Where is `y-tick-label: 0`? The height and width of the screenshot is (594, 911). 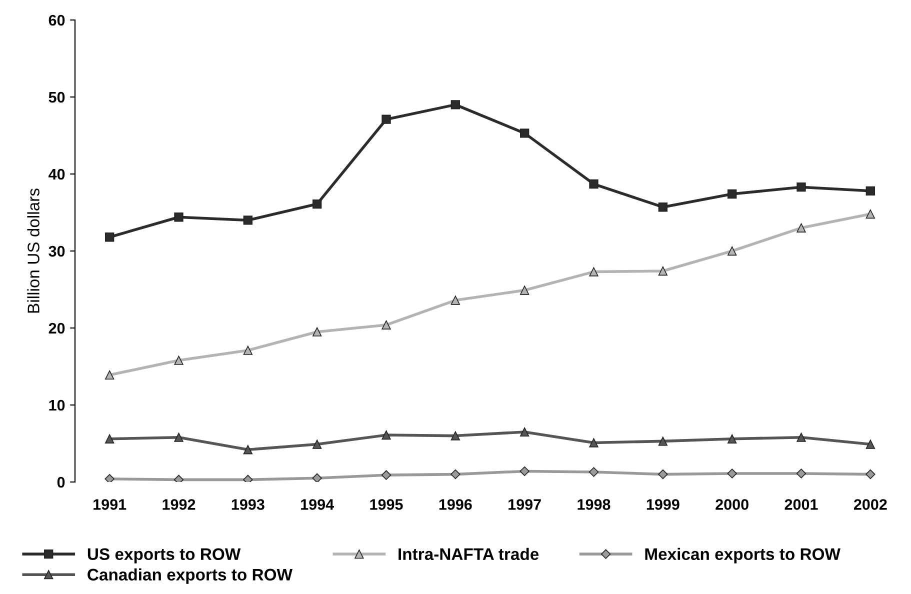 y-tick-label: 0 is located at coordinates (61, 482).